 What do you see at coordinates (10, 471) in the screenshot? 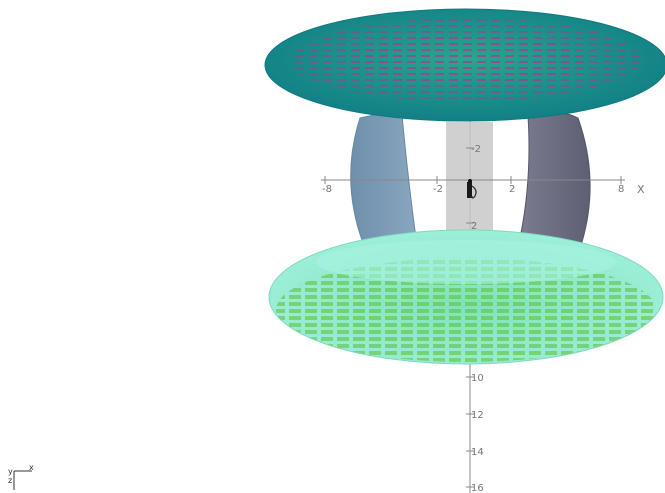
I see `triad-y-label: y` at bounding box center [10, 471].